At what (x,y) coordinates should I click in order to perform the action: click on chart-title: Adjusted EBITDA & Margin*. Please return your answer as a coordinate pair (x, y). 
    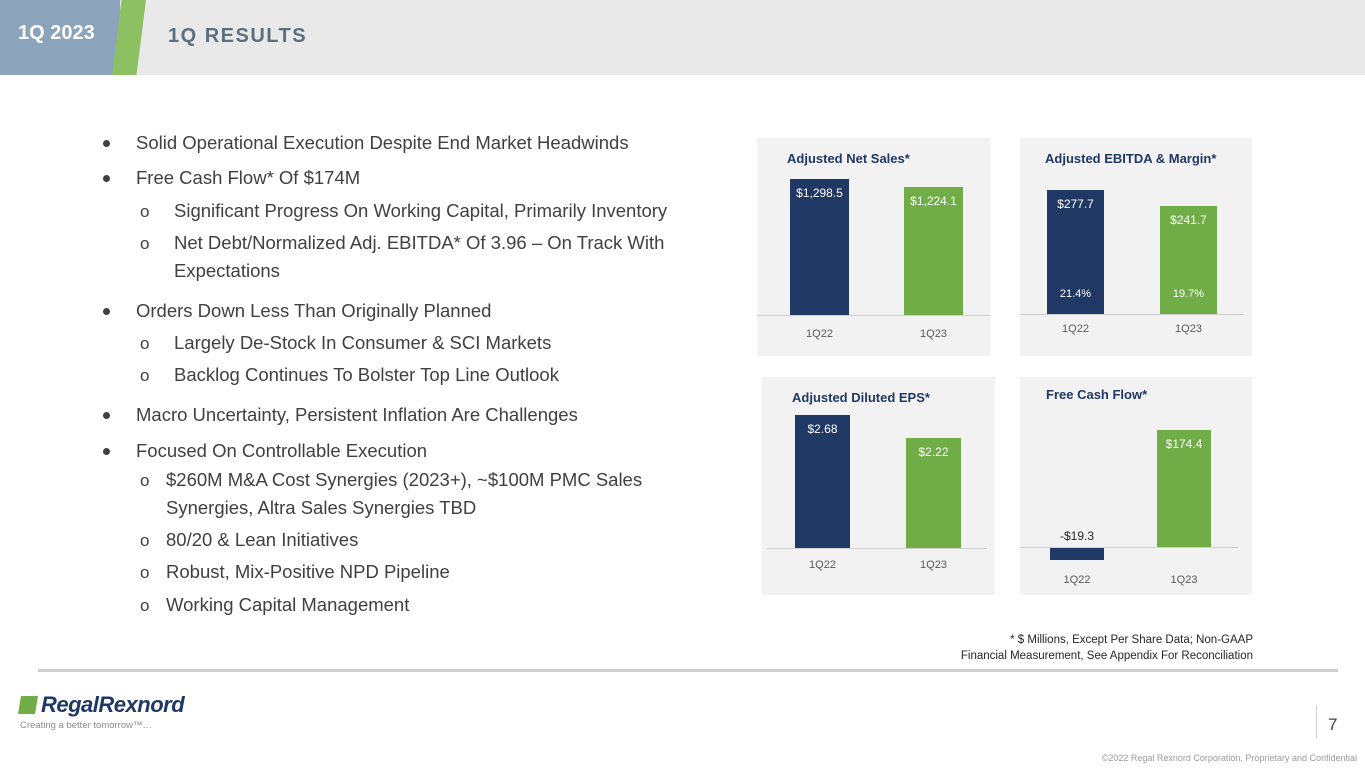
    Looking at the image, I should click on (1131, 158).